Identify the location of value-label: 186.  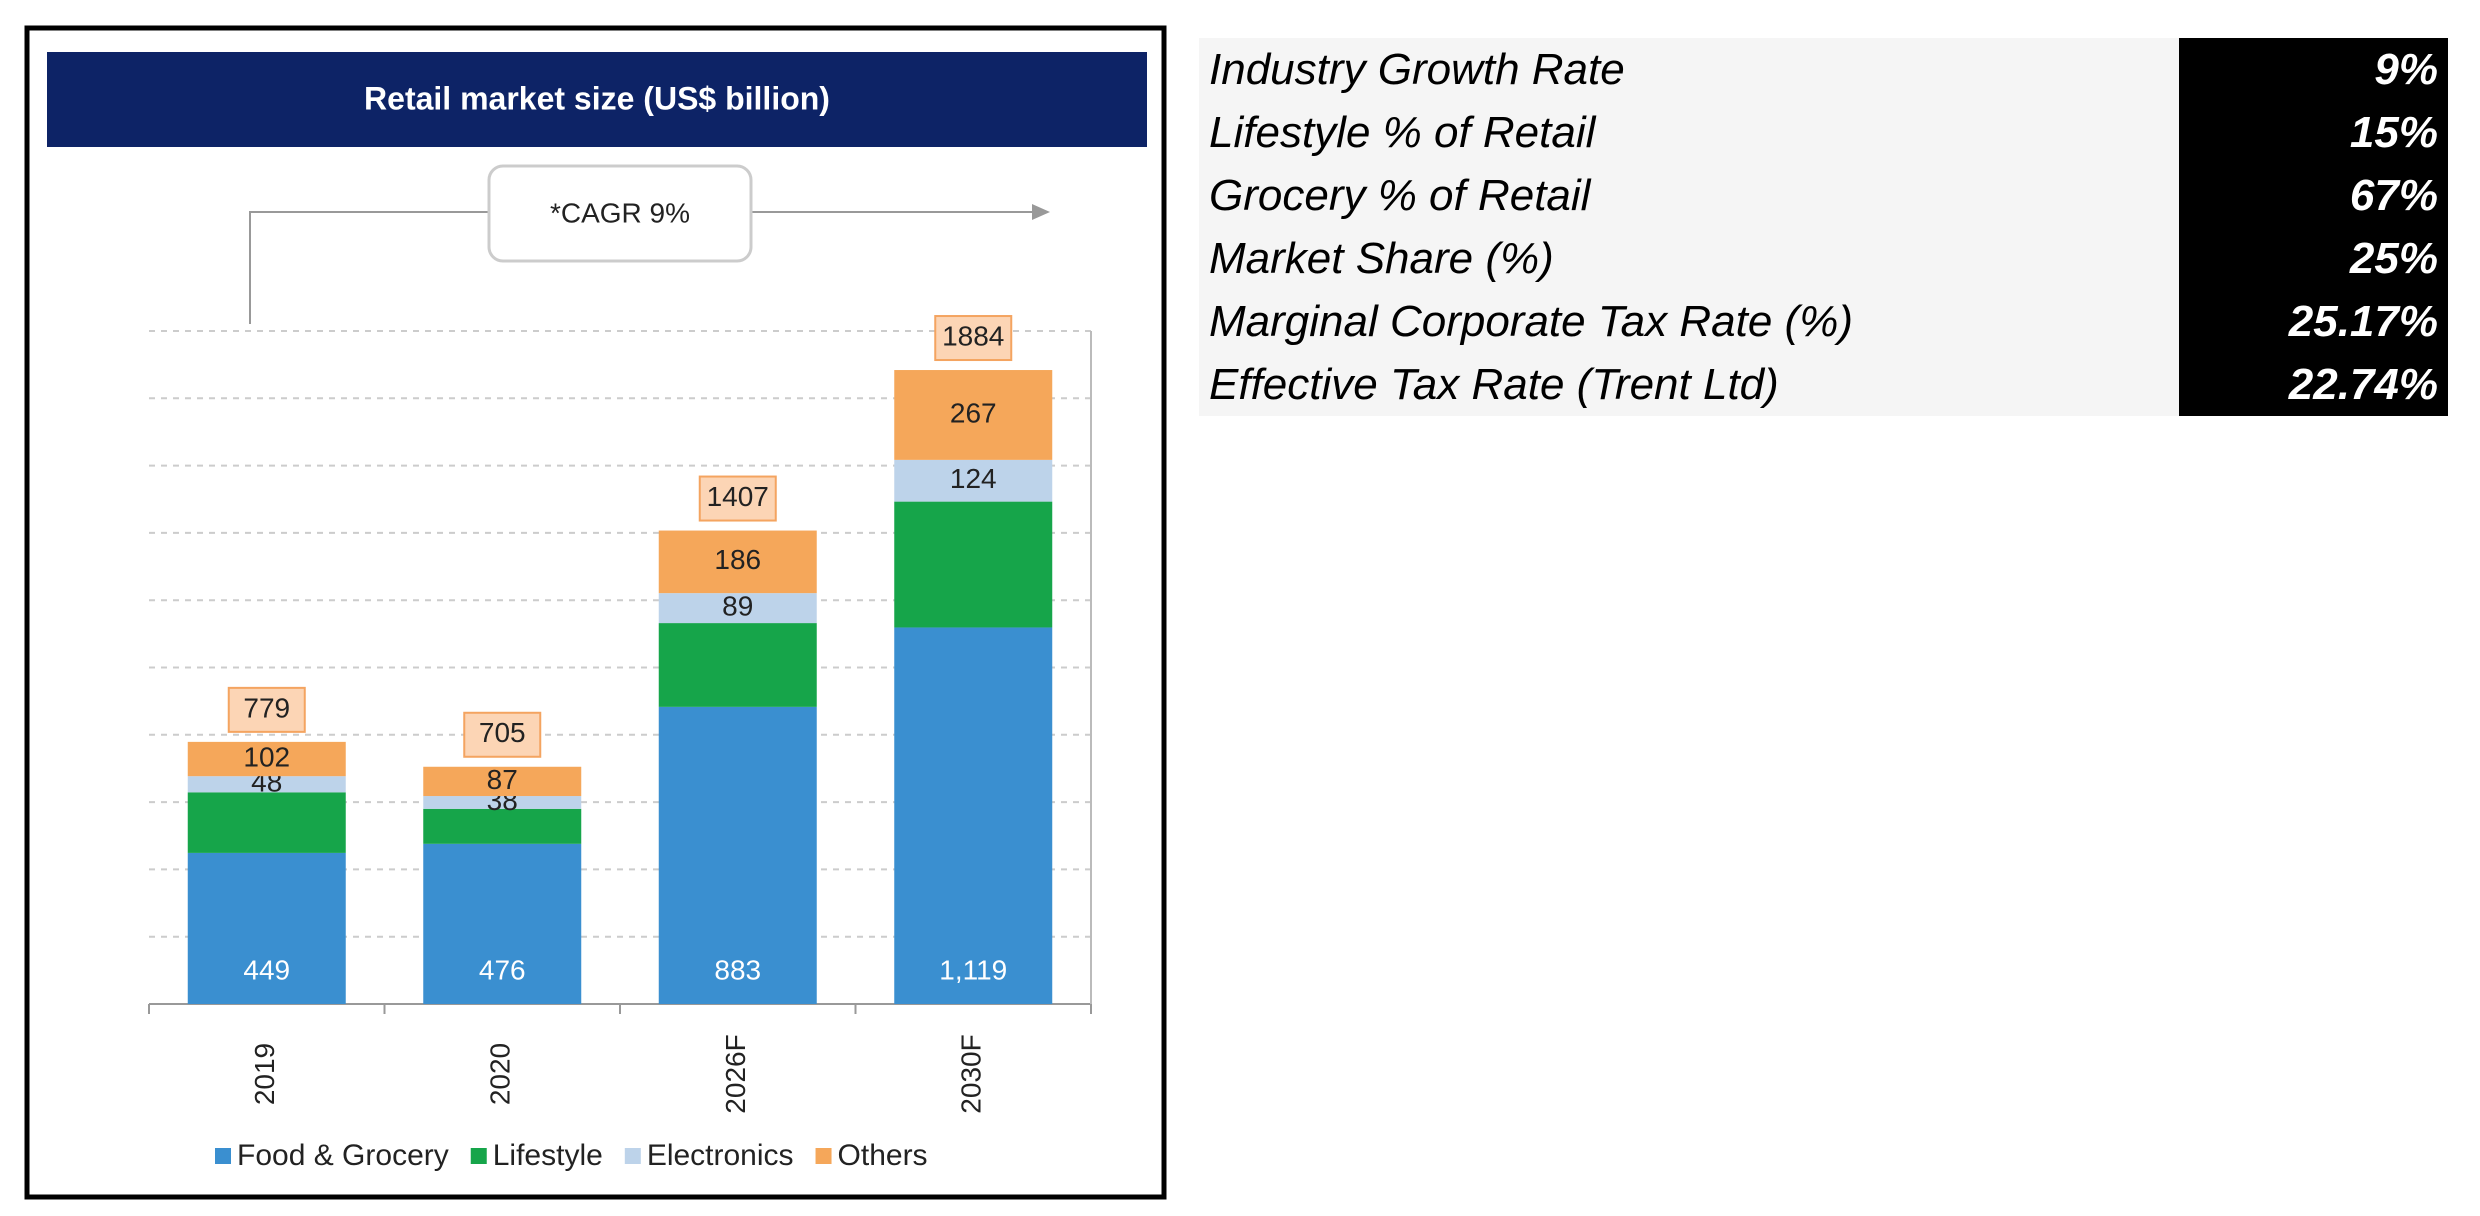
(737, 559).